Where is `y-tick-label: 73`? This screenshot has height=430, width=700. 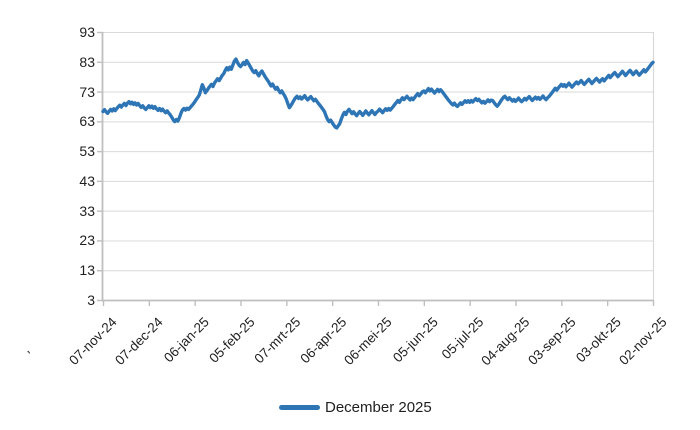 y-tick-label: 73 is located at coordinates (87, 91).